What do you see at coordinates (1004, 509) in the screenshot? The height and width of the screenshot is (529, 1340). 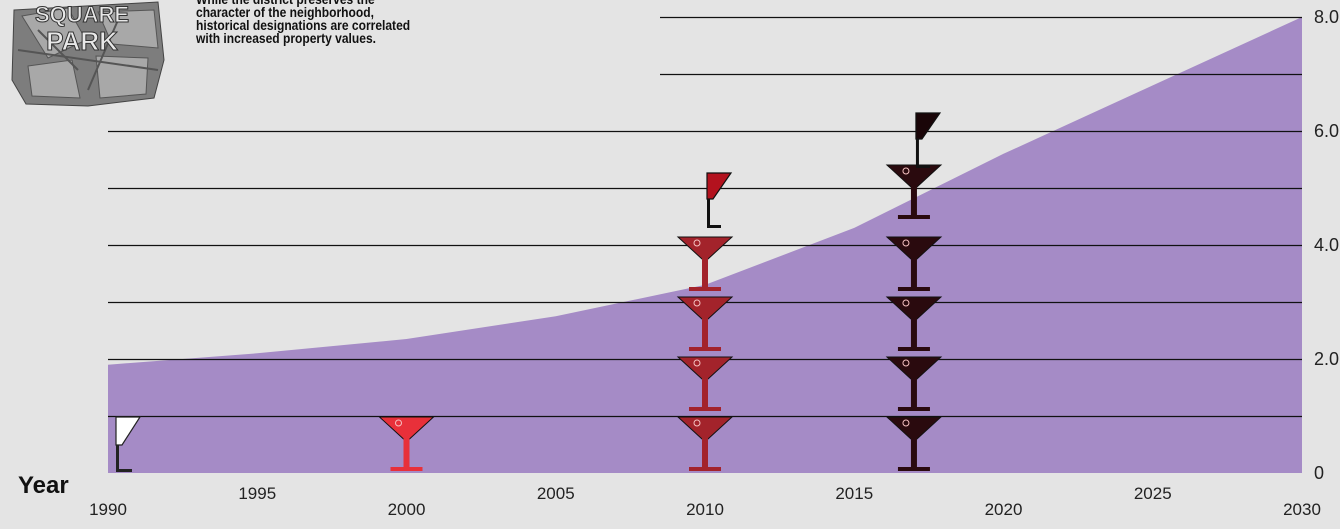 I see `x-tick-label: 2020` at bounding box center [1004, 509].